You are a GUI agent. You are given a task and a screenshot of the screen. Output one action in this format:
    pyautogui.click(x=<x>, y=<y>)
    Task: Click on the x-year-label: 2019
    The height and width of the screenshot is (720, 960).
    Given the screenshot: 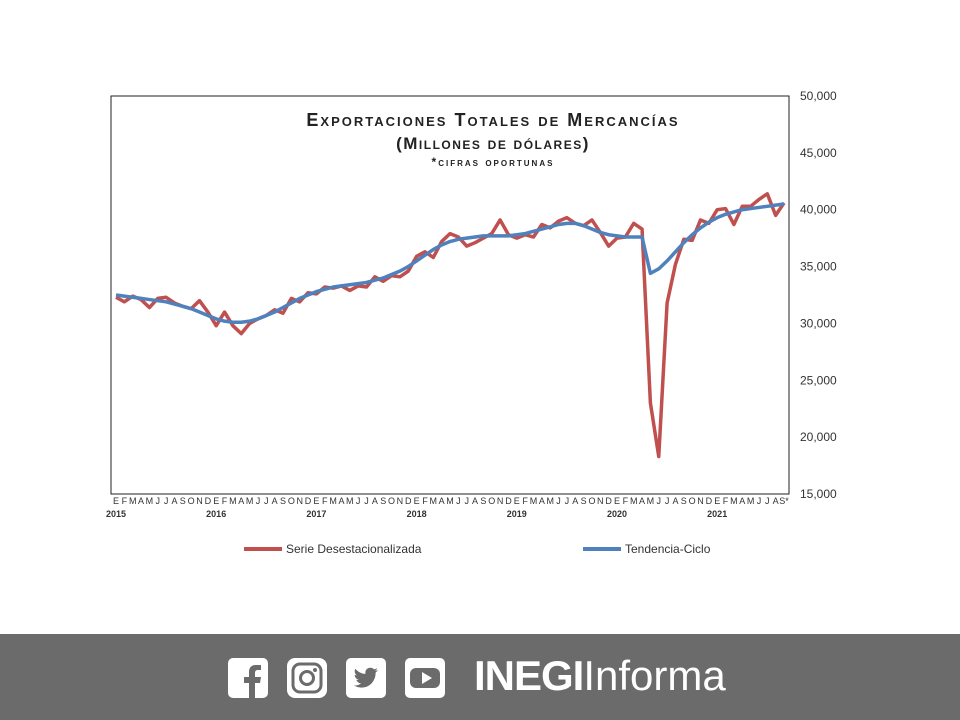 What is the action you would take?
    pyautogui.click(x=517, y=514)
    